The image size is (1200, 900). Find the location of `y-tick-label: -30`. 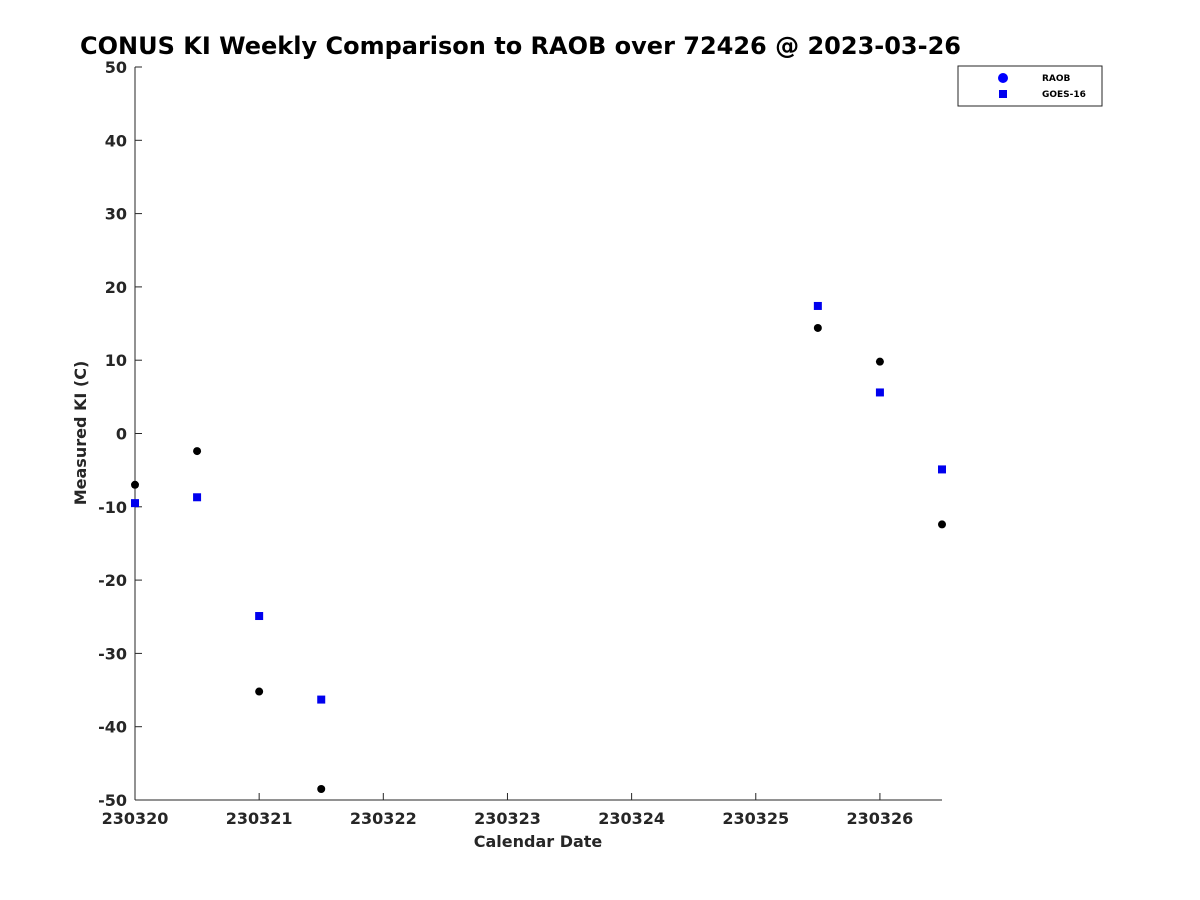

y-tick-label: -30 is located at coordinates (112, 653).